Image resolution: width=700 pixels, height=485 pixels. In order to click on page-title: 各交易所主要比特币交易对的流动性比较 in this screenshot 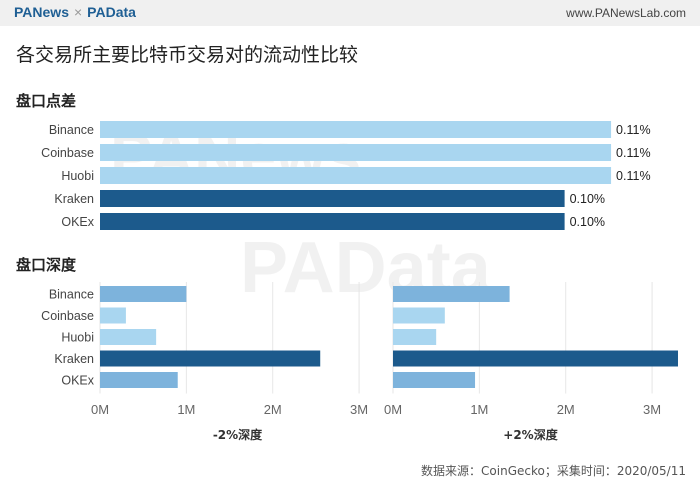, I will do `click(187, 55)`.